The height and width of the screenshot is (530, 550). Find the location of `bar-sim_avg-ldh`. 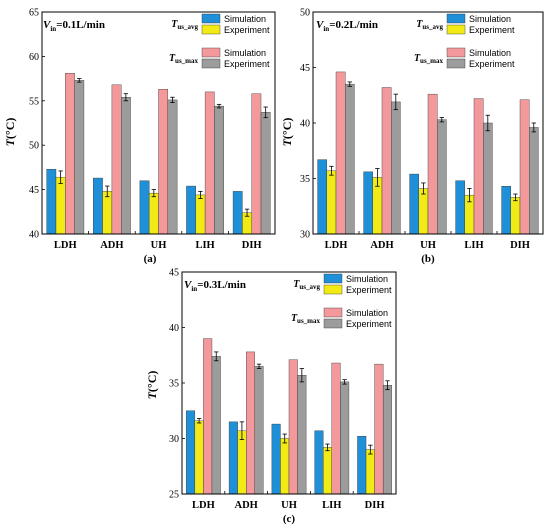

bar-sim_avg-ldh is located at coordinates (191, 452).